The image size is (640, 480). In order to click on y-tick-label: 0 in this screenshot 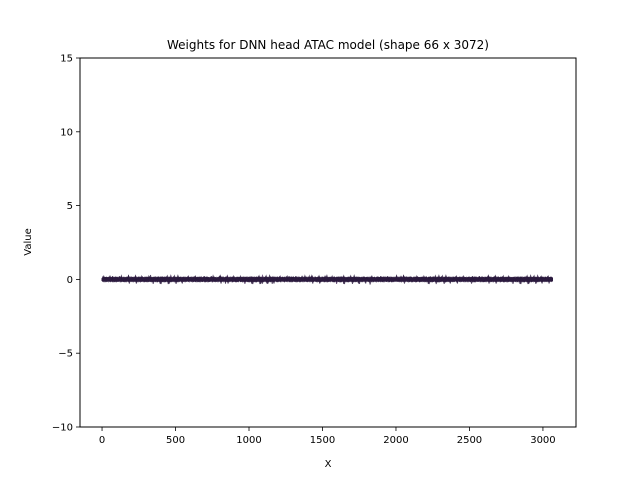, I will do `click(70, 280)`.